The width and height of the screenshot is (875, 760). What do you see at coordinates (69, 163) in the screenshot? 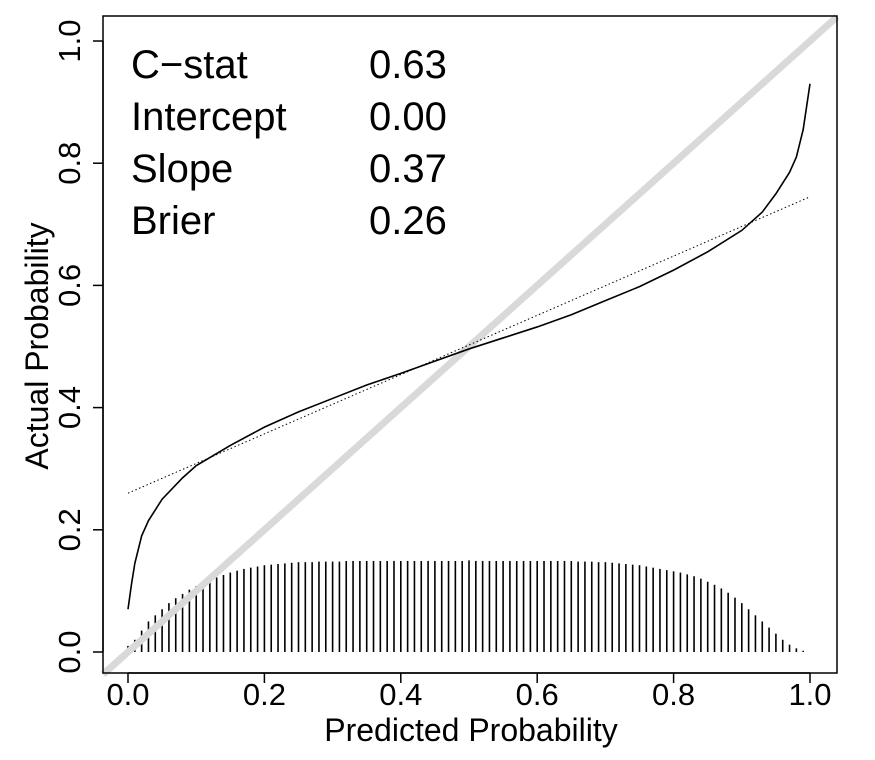
I see `y-tick-label: 0.8` at bounding box center [69, 163].